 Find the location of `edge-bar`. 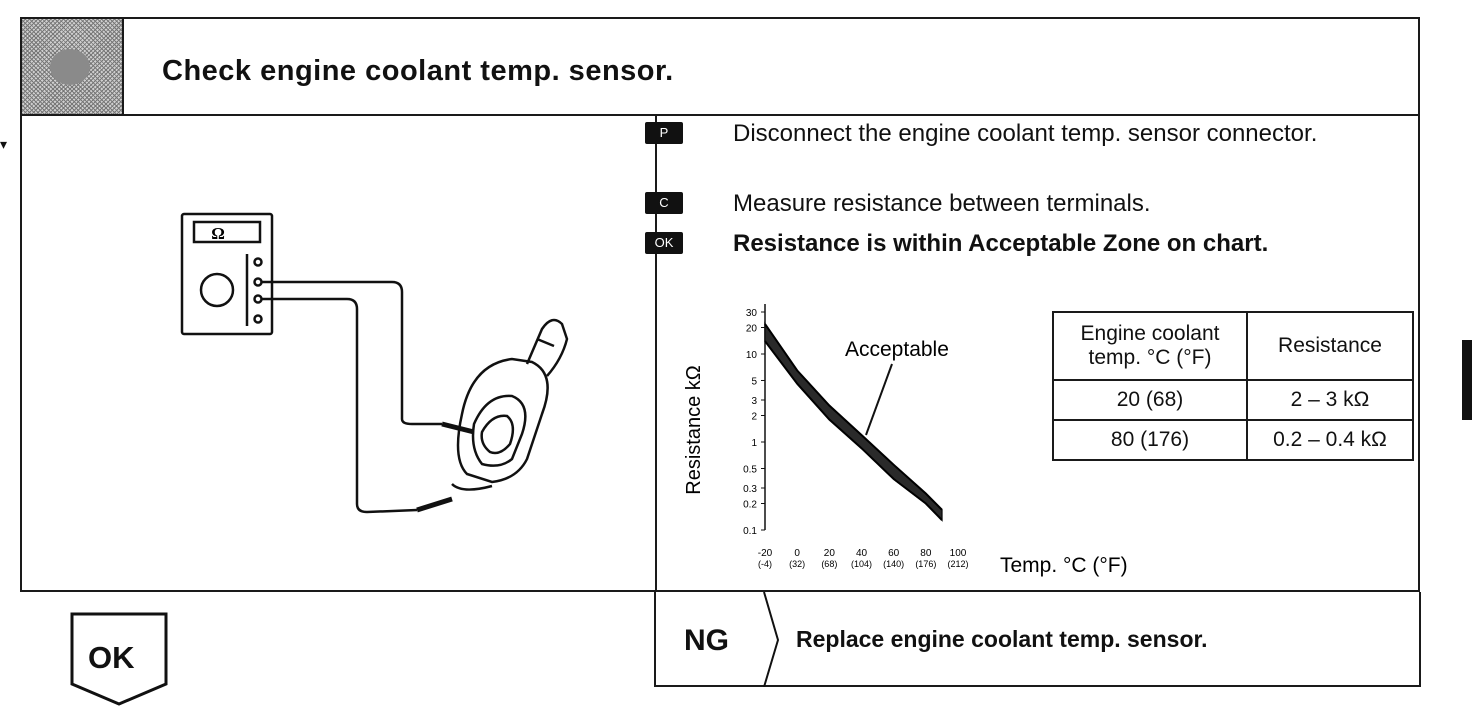

edge-bar is located at coordinates (1467, 380).